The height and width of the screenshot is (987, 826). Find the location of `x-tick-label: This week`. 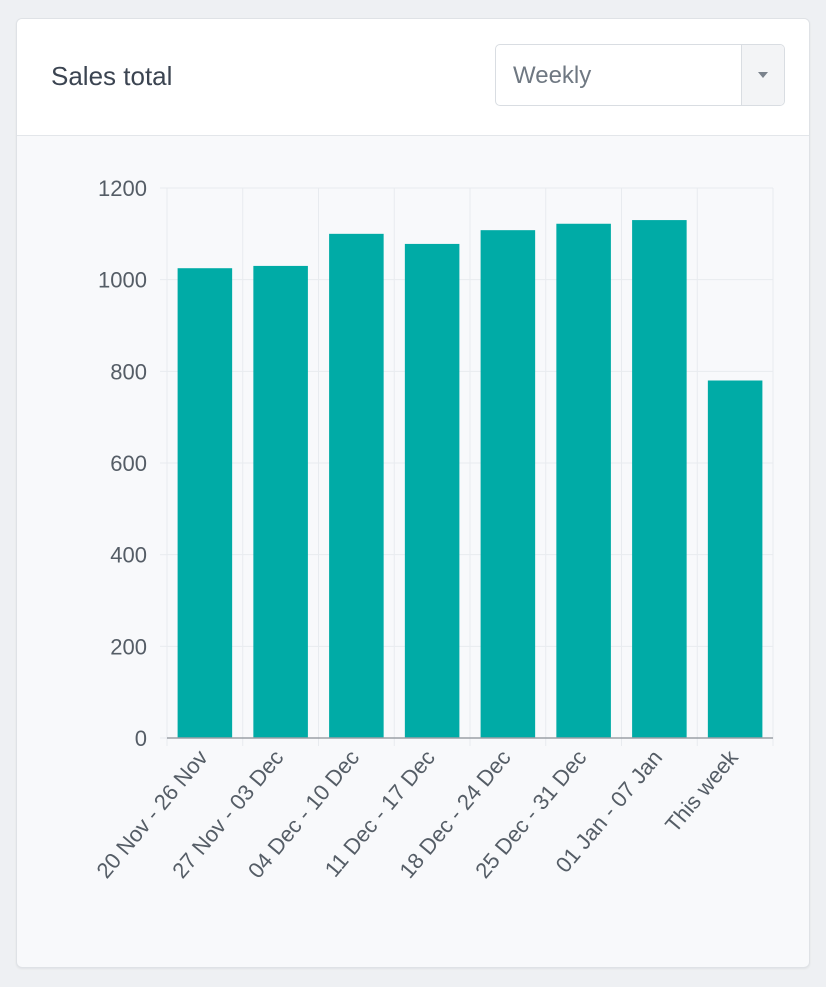

x-tick-label: This week is located at coordinates (701, 790).